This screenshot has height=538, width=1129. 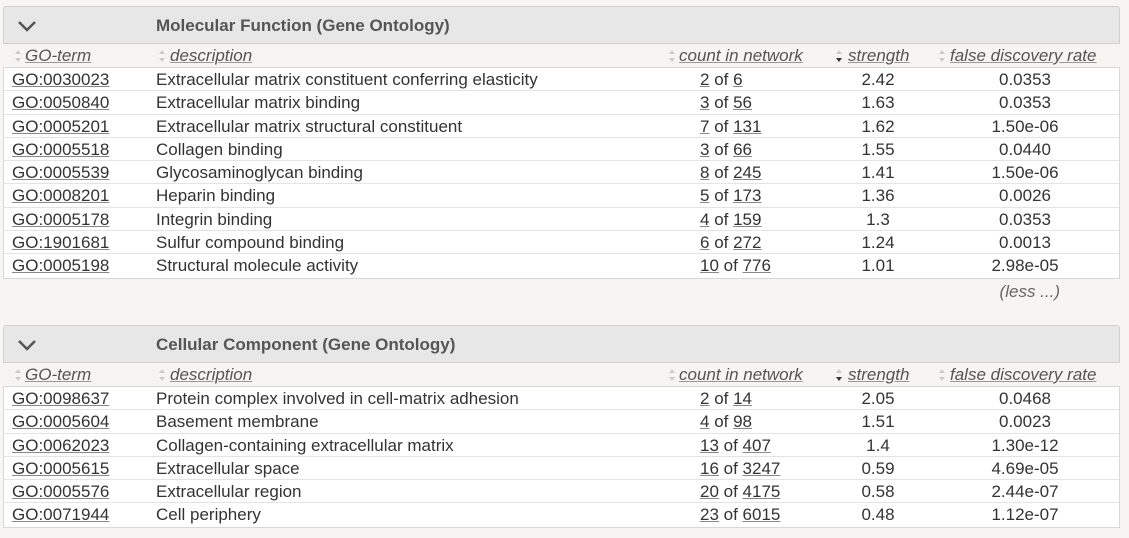 What do you see at coordinates (61, 103) in the screenshot?
I see `go-term-link: GO:0050840` at bounding box center [61, 103].